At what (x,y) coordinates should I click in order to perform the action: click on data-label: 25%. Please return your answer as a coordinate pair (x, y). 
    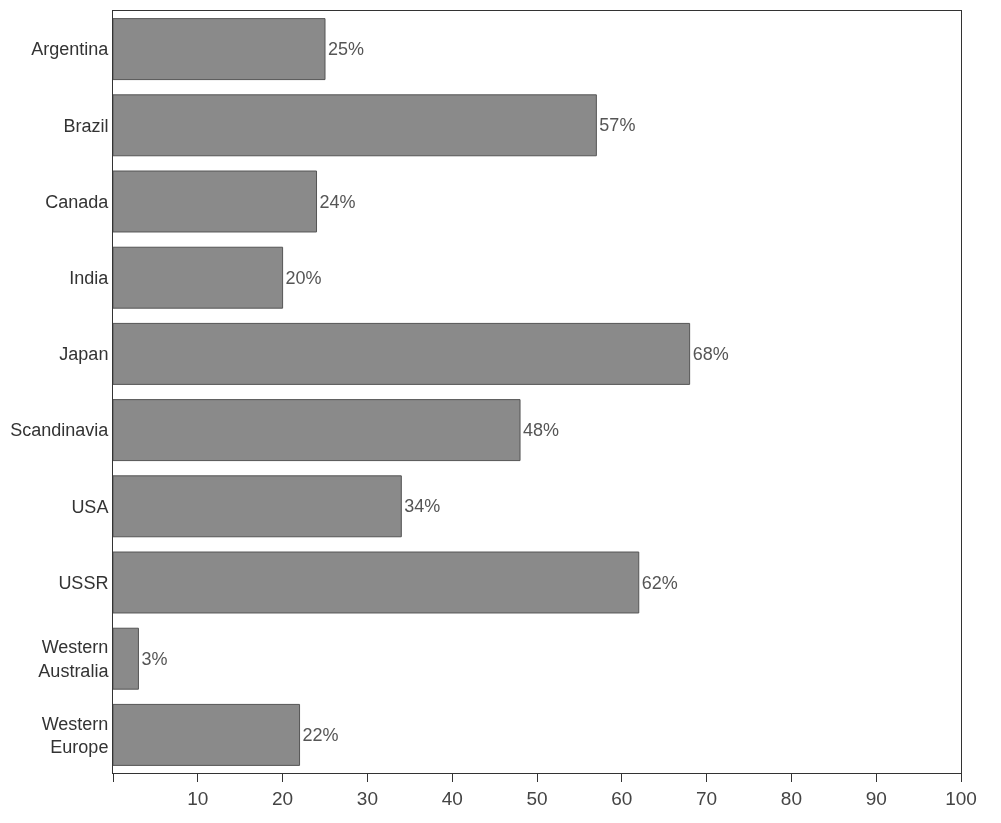
    Looking at the image, I should click on (346, 49).